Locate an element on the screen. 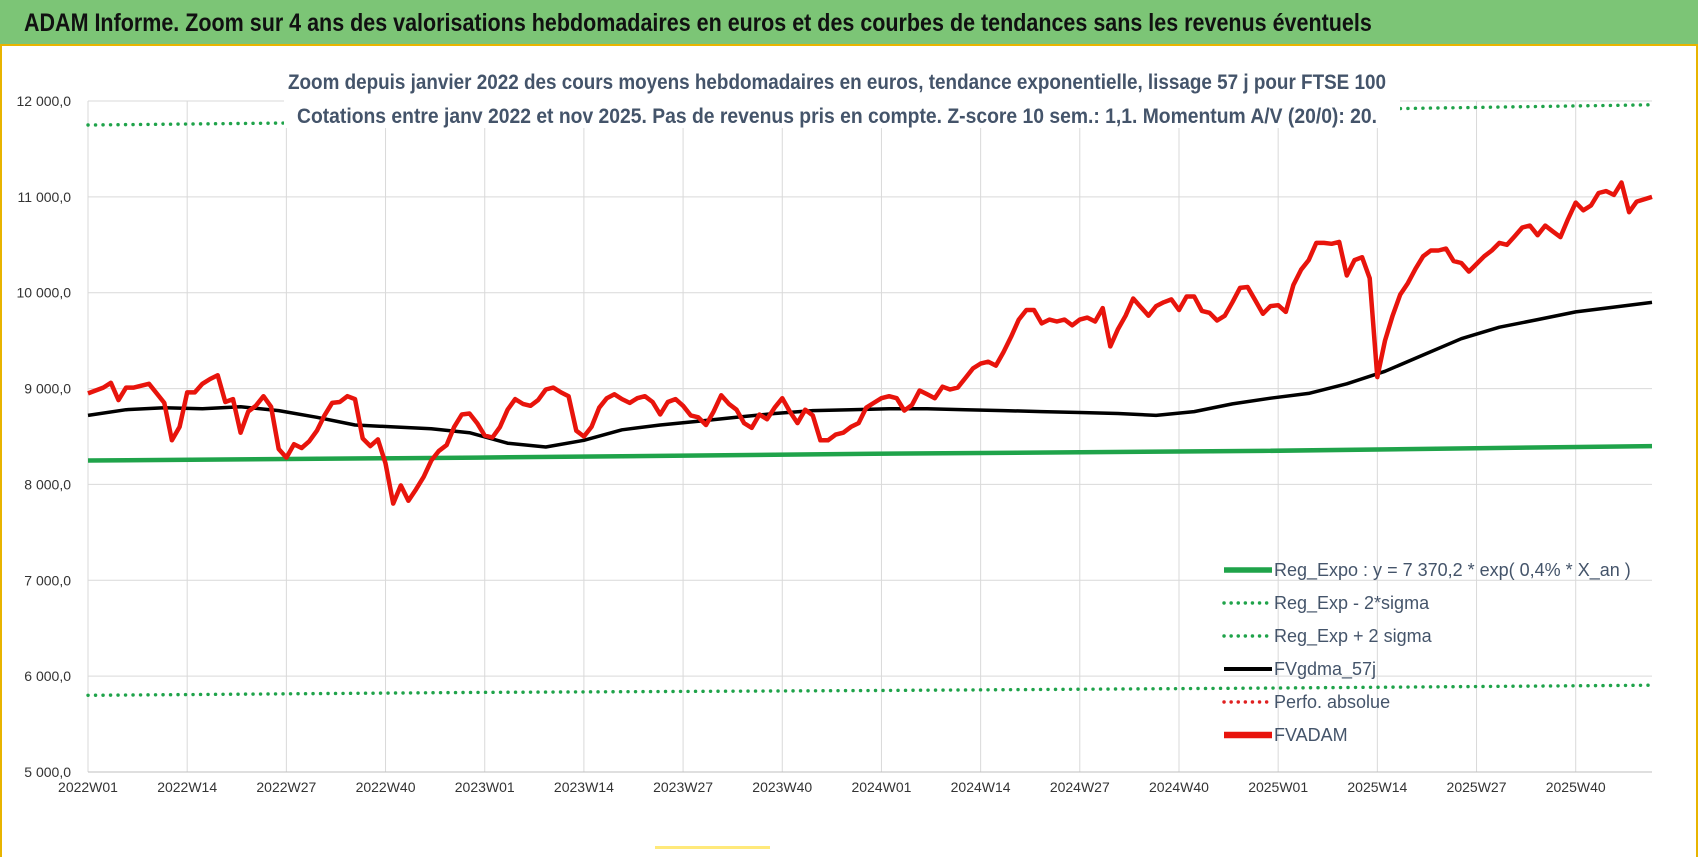  legend-label-reg-exp-2-sigma: Reg_Exp - 2*sigma is located at coordinates (1352, 603).